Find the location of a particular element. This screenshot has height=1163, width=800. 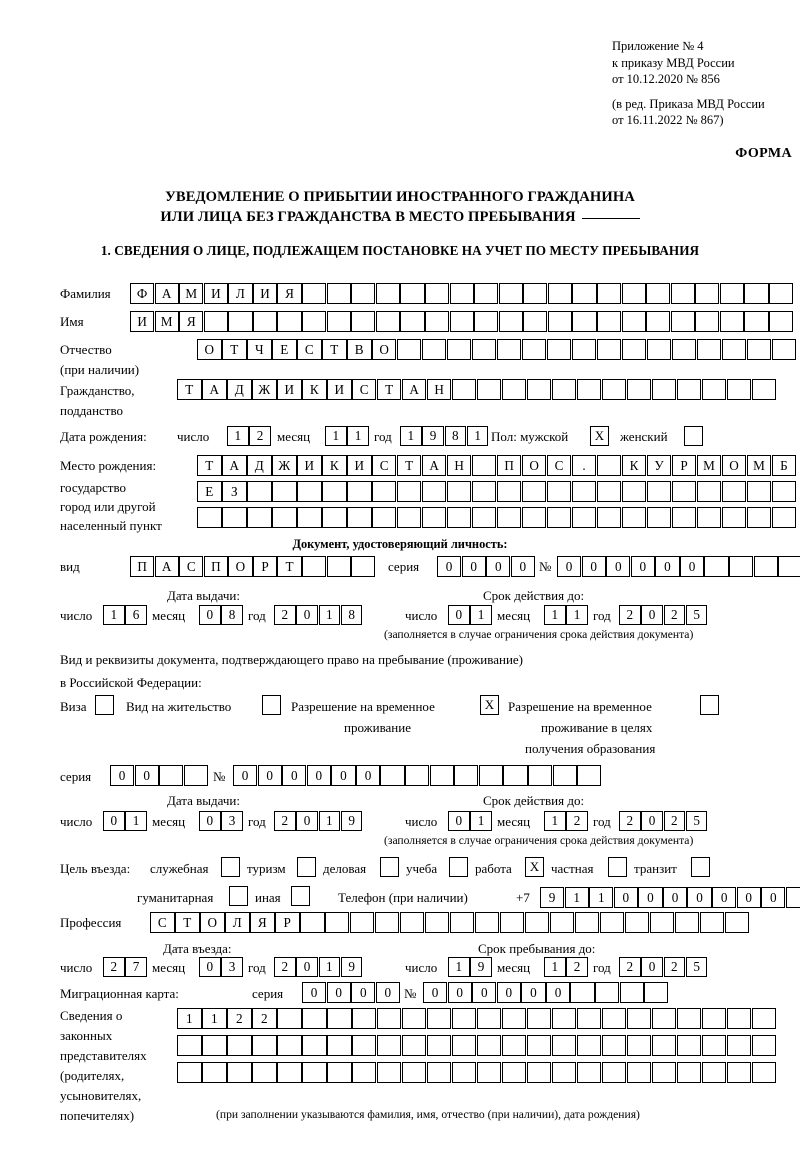

char-cell: . is located at coordinates (584, 465).